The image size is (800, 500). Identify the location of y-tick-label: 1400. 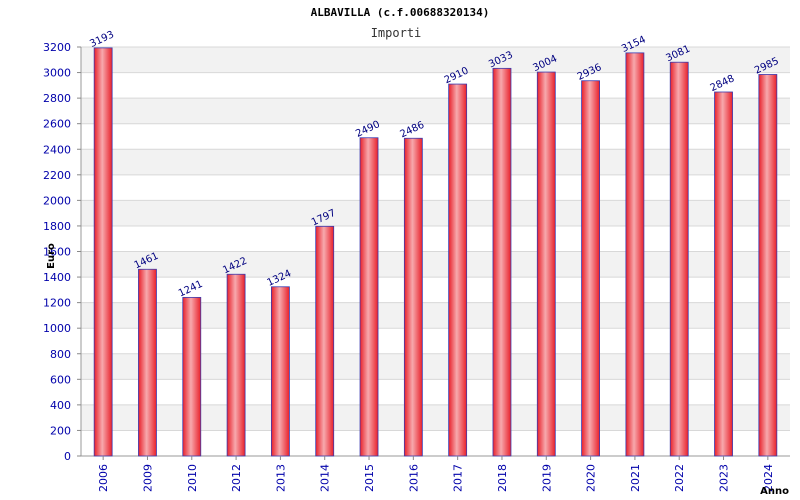
(57, 277).